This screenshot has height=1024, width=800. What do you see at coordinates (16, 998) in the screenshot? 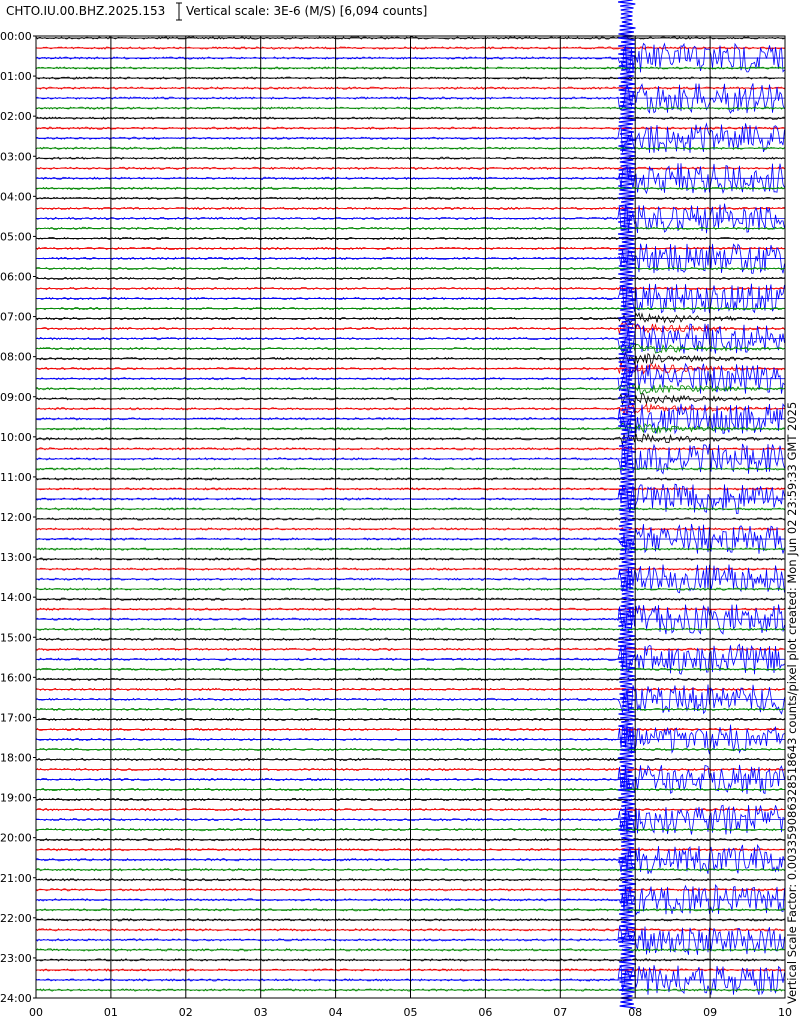
I see `y-label: 24:00` at bounding box center [16, 998].